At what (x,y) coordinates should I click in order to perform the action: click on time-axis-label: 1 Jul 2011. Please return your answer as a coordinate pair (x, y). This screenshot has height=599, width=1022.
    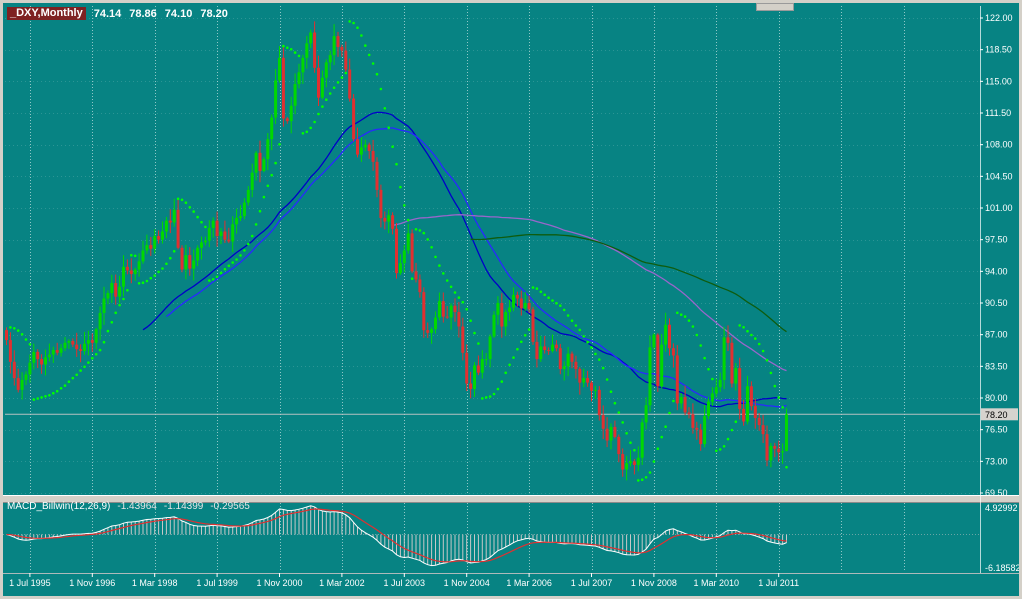
    Looking at the image, I should click on (778, 583).